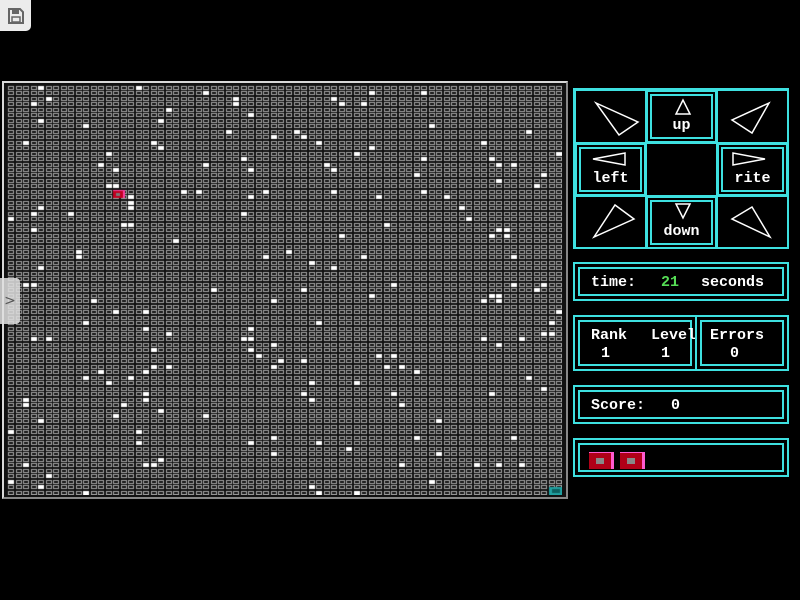 Image resolution: width=800 pixels, height=600 pixels. What do you see at coordinates (616, 119) in the screenshot?
I see `arrow-up-left-icon` at bounding box center [616, 119].